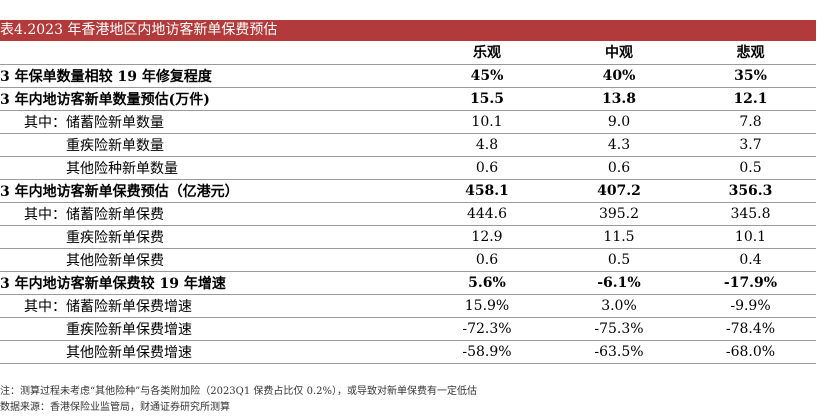  What do you see at coordinates (487, 236) in the screenshot?
I see `cell-optimistic: 12.9` at bounding box center [487, 236].